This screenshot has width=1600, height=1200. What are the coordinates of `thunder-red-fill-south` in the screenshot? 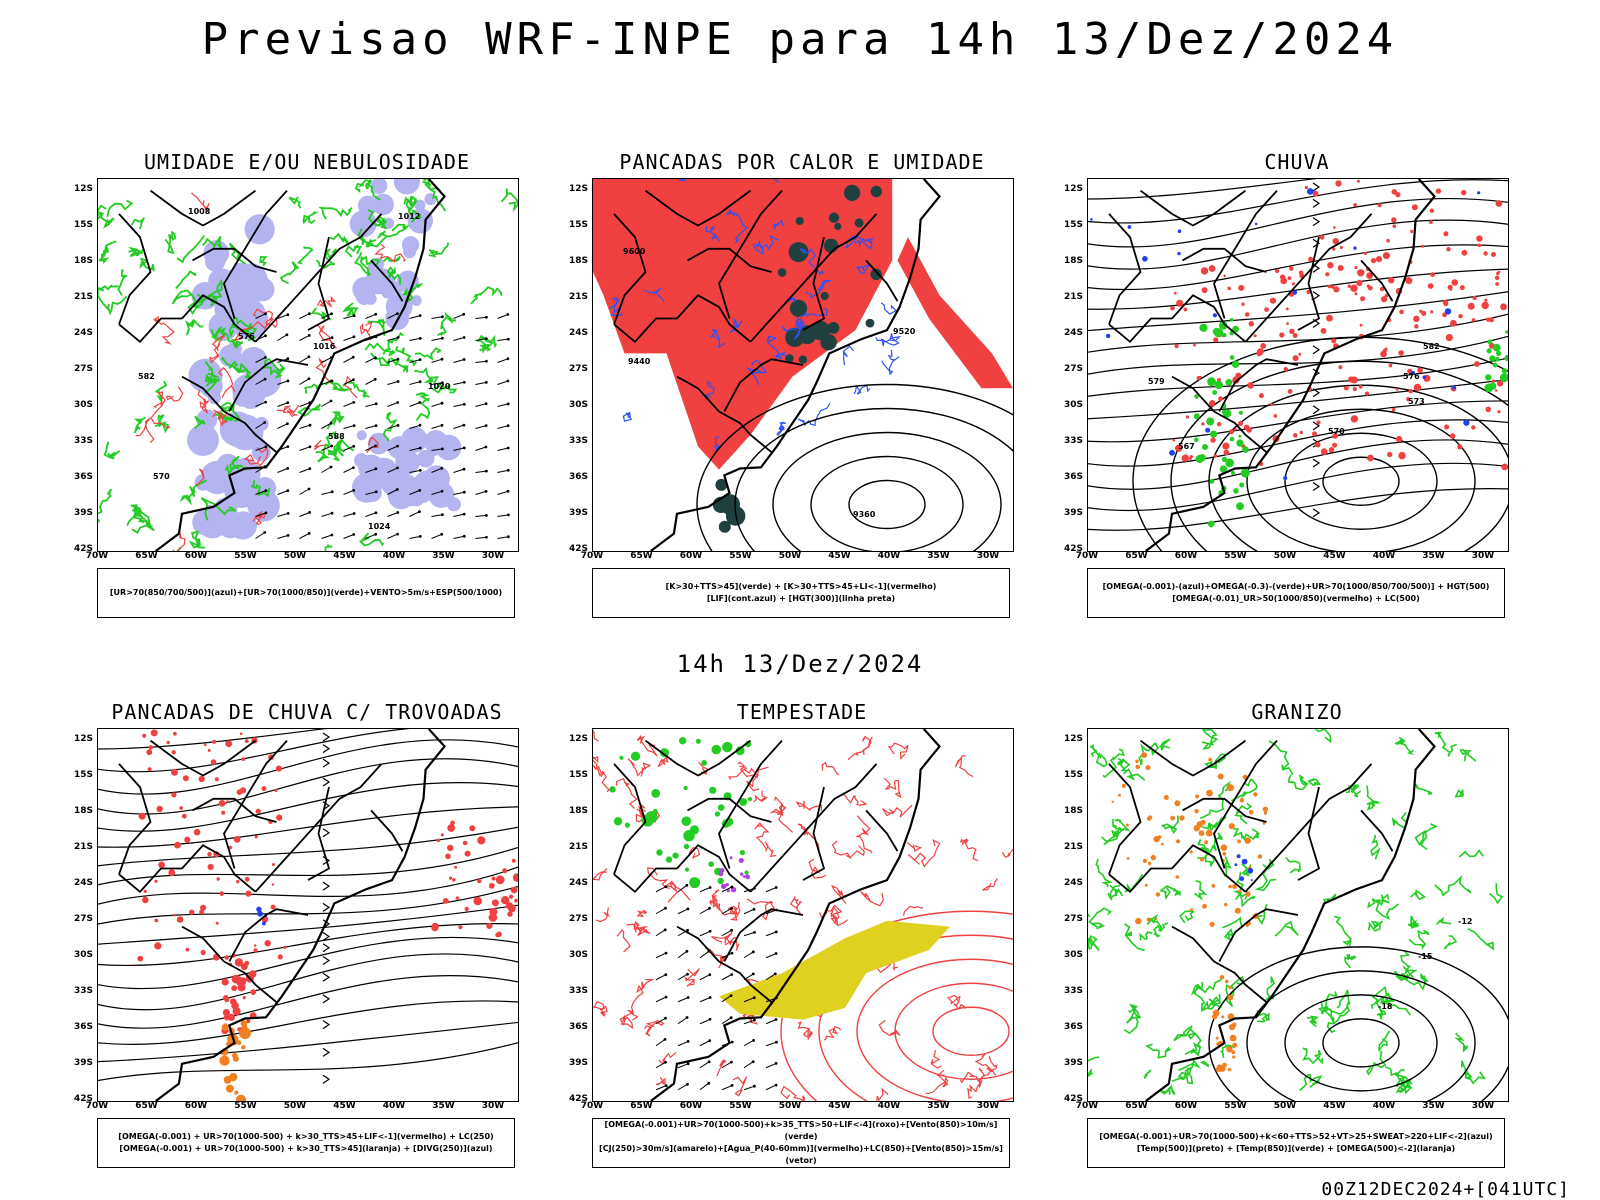 It's located at (239, 996).